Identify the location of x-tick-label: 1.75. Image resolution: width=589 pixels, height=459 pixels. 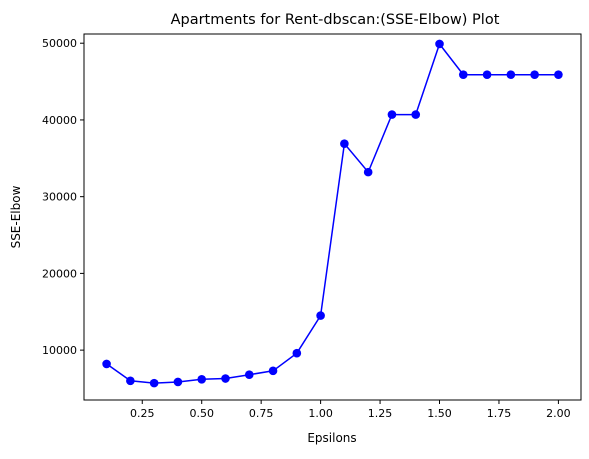
(499, 413).